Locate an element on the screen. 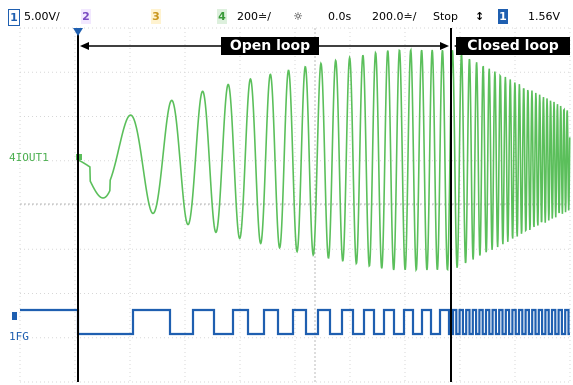  trigger-position-marker is located at coordinates (78, 32).